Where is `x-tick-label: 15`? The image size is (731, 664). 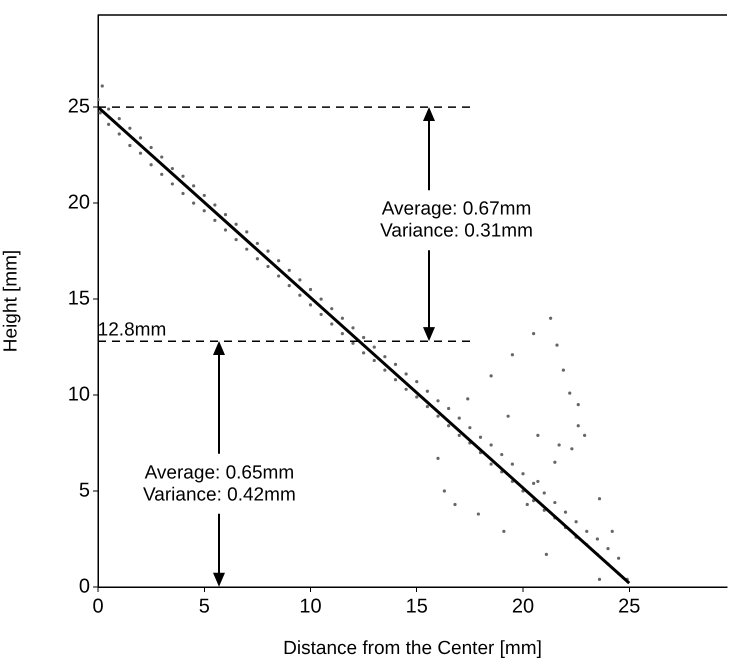 x-tick-label: 15 is located at coordinates (417, 607).